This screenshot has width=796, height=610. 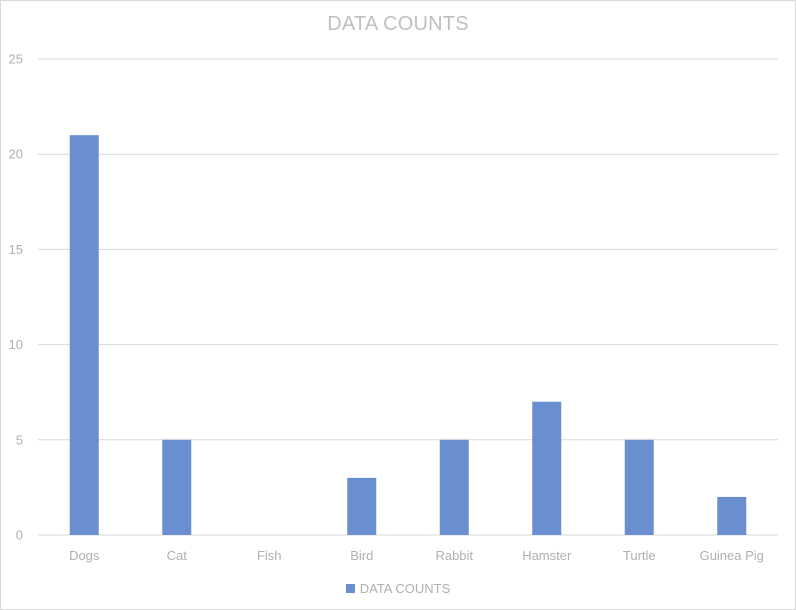 I want to click on bar-bird, so click(x=362, y=506).